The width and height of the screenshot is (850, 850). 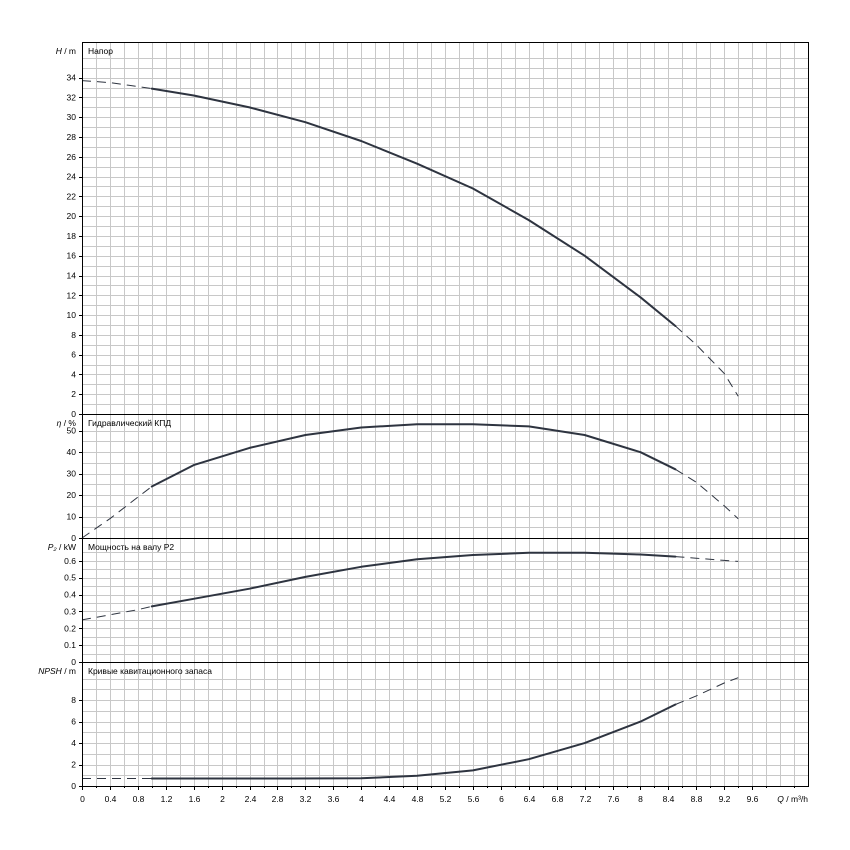 I want to click on y-tick-label: 18, so click(x=72, y=236).